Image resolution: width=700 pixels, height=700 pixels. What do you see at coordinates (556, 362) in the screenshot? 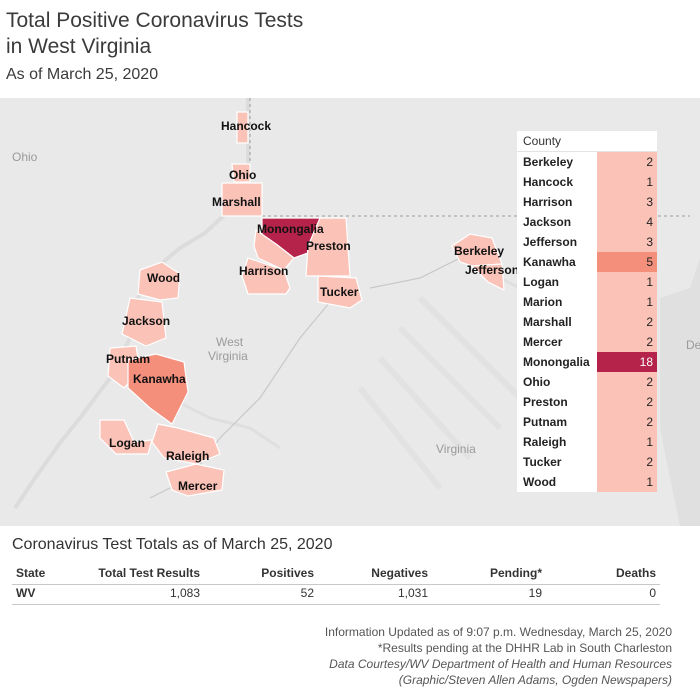
I see `county-name: Monongalia` at bounding box center [556, 362].